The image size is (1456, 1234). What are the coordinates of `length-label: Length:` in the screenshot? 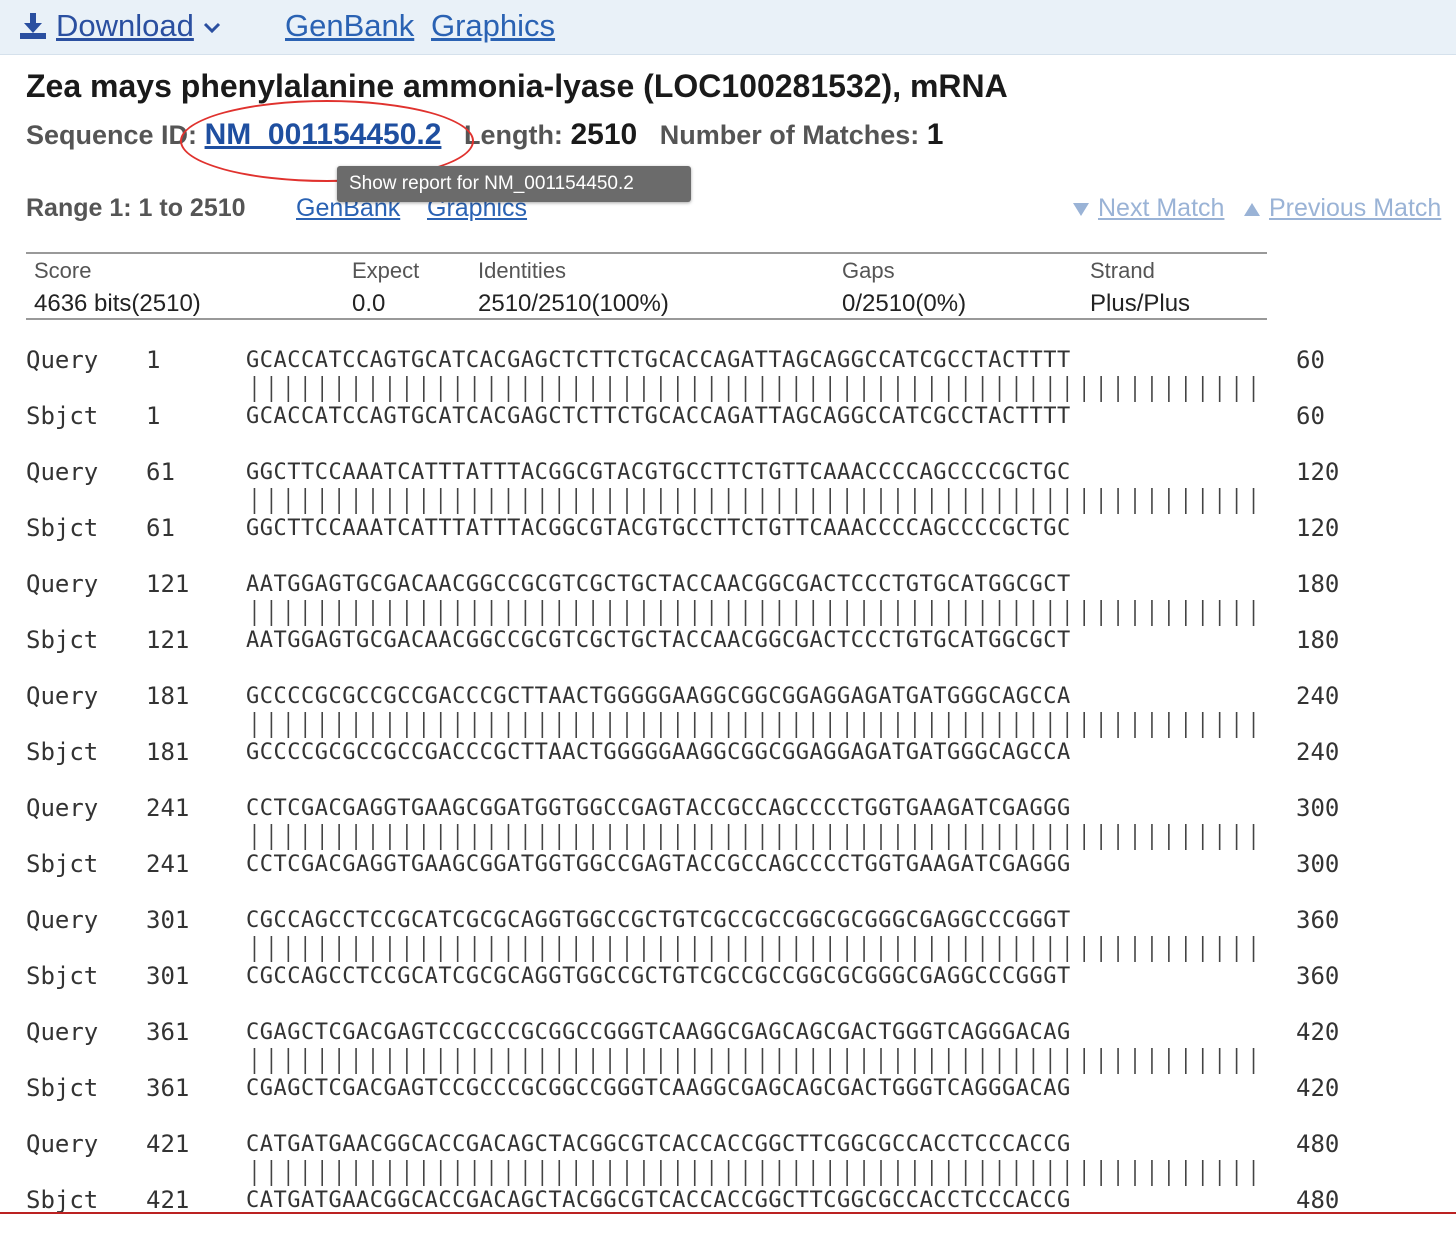 It's located at (513, 135).